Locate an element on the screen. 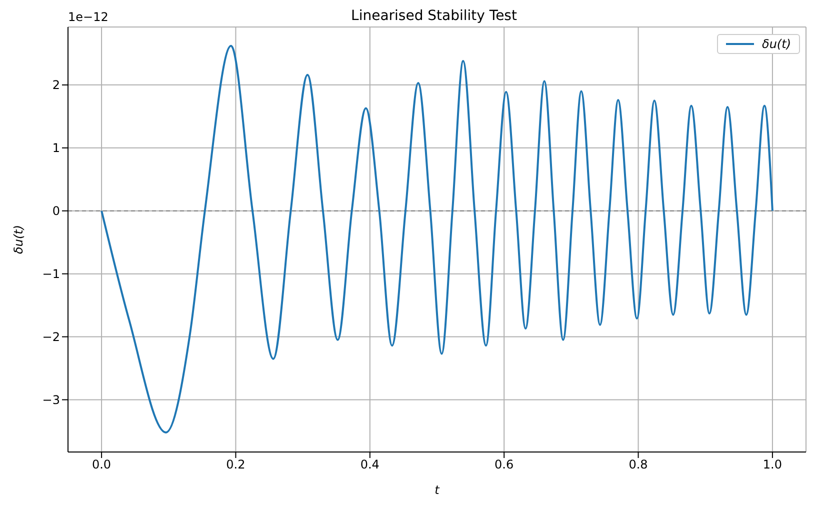 This screenshot has height=506, width=818. x-tick-label: 0.0 is located at coordinates (102, 465).